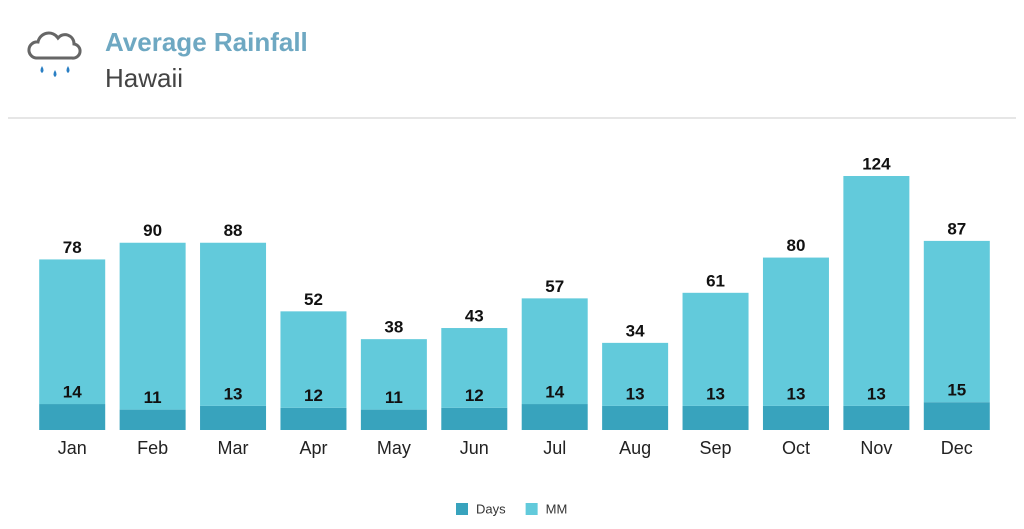 The image size is (1024, 529). What do you see at coordinates (474, 448) in the screenshot?
I see `x-tick-label: Jun` at bounding box center [474, 448].